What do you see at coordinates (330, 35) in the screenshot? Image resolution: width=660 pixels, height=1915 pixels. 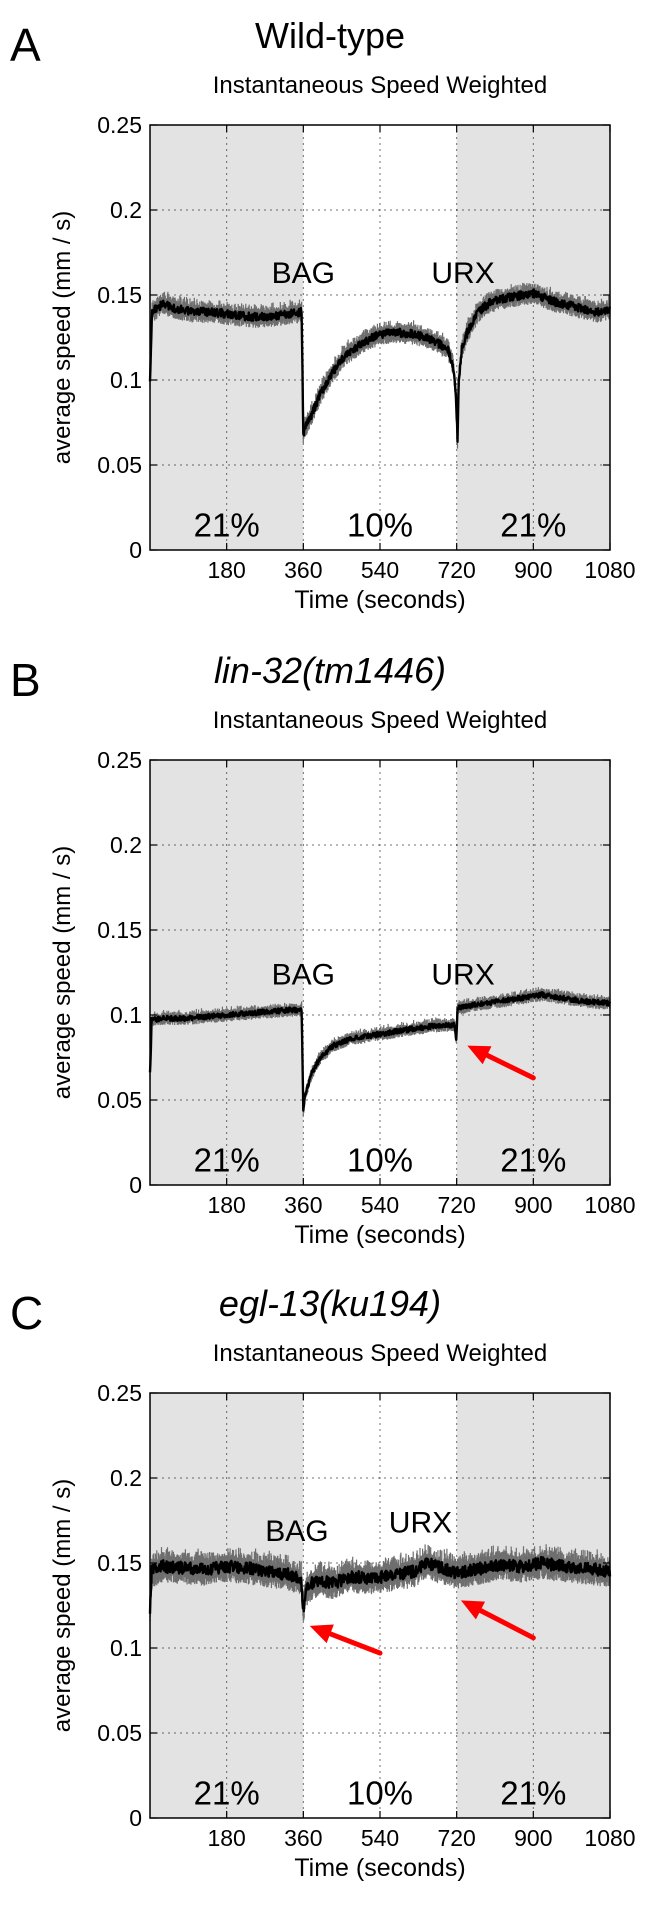 I see `panel-heading: Wild-type` at bounding box center [330, 35].